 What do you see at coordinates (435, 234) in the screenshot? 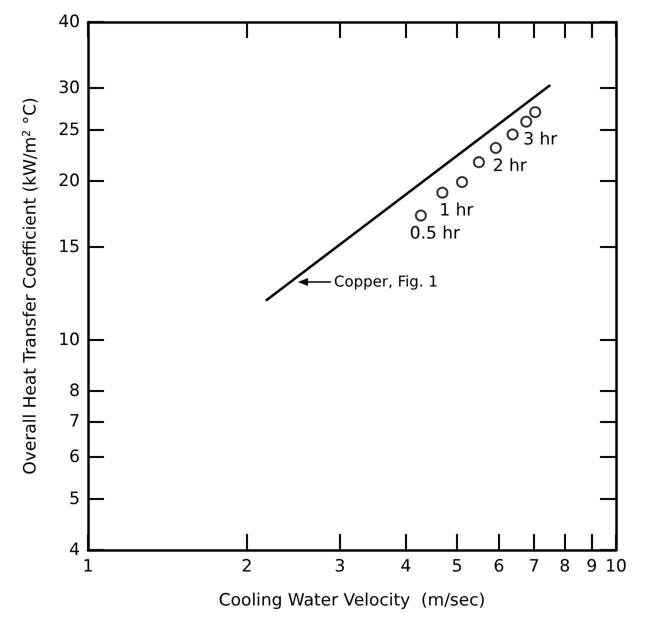
I see `annotation: 0.5 hr` at bounding box center [435, 234].